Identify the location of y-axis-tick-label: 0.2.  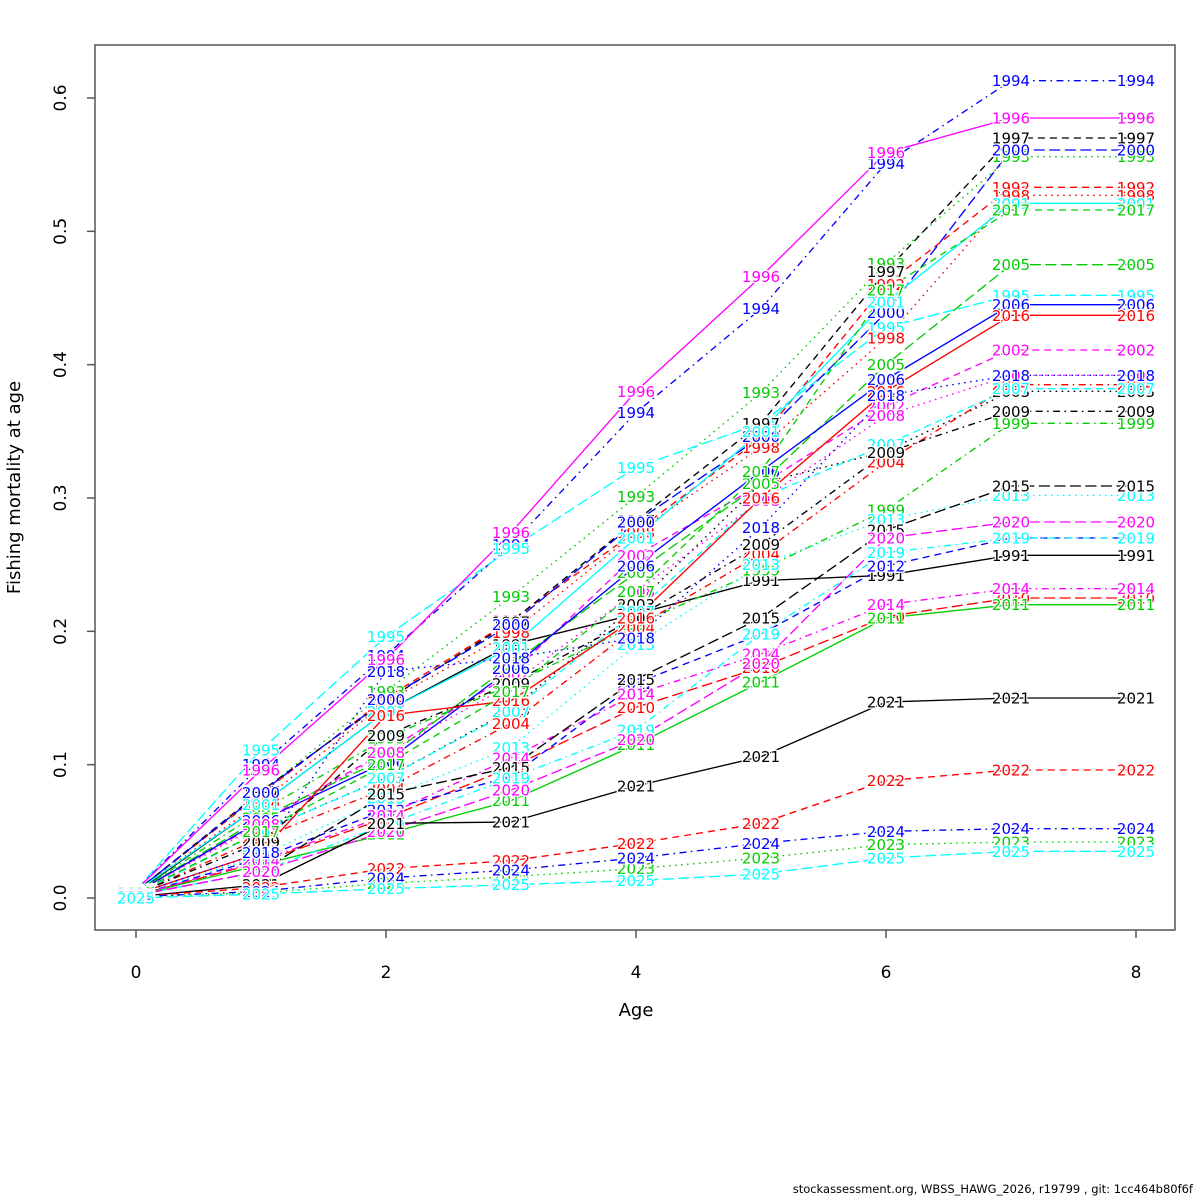
(61, 631).